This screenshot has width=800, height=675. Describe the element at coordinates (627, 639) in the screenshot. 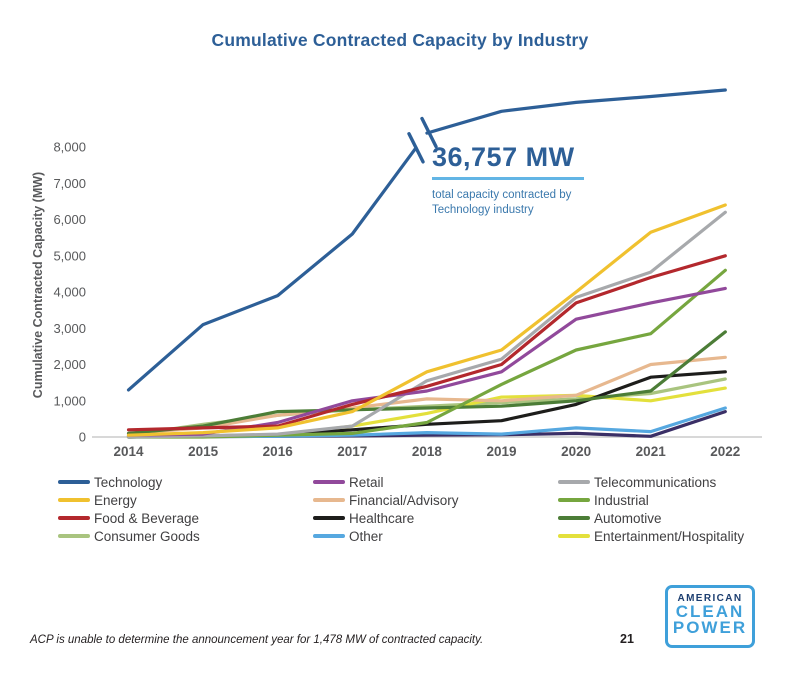

I see `page-number: 21` at that location.